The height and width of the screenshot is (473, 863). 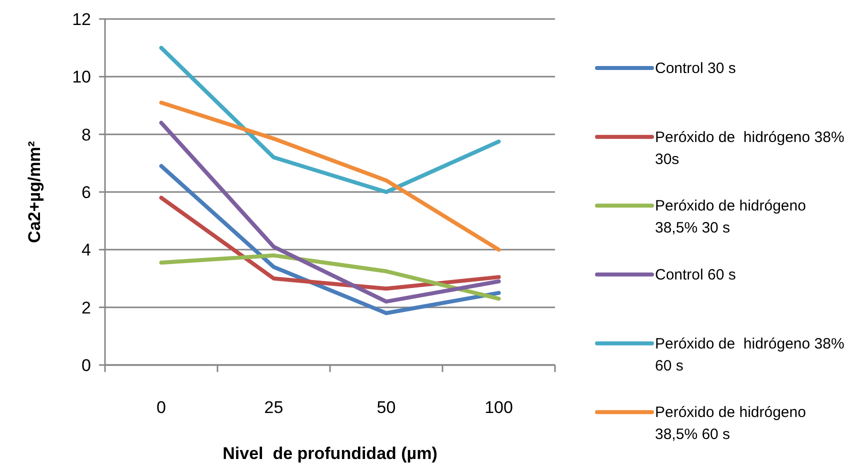 What do you see at coordinates (730, 424) in the screenshot?
I see `legend-label: Peróxido de hidrógeno 38,5% 60 s` at bounding box center [730, 424].